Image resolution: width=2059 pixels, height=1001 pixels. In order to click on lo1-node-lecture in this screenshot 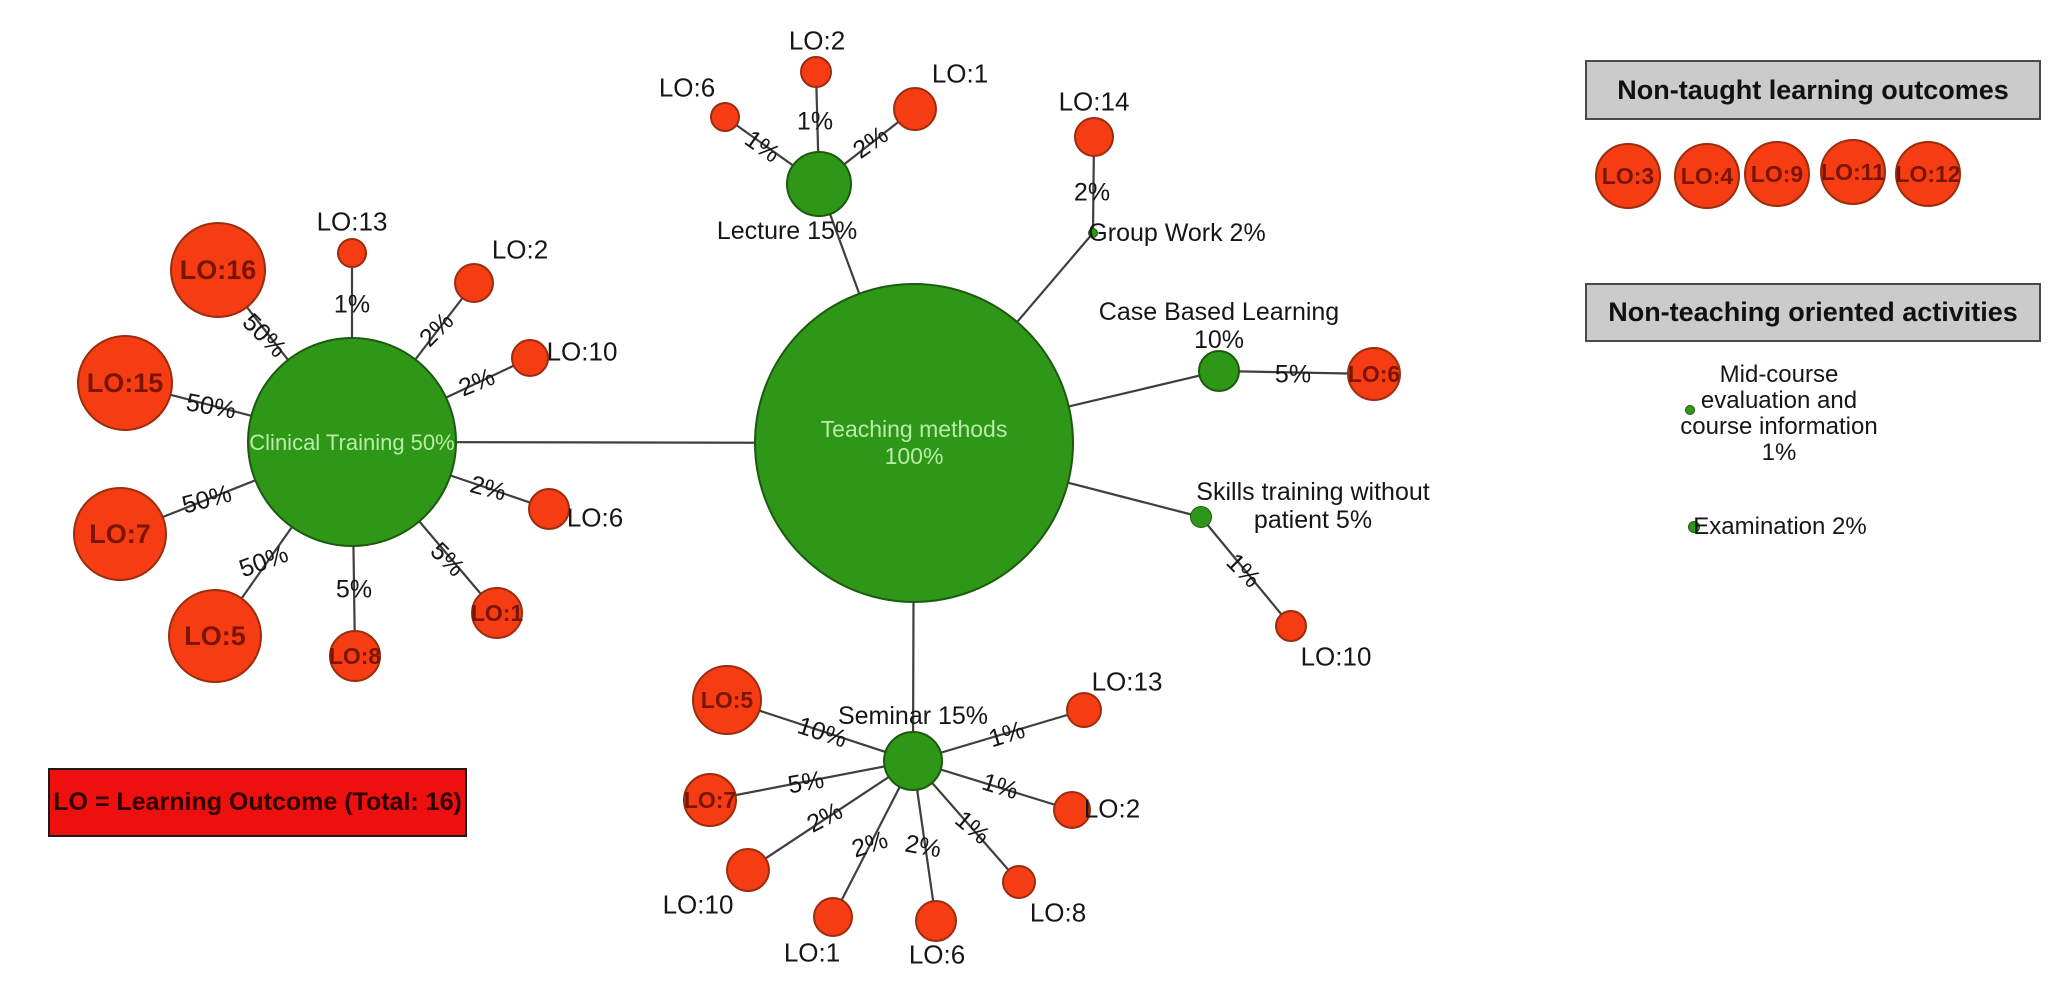, I will do `click(915, 109)`.